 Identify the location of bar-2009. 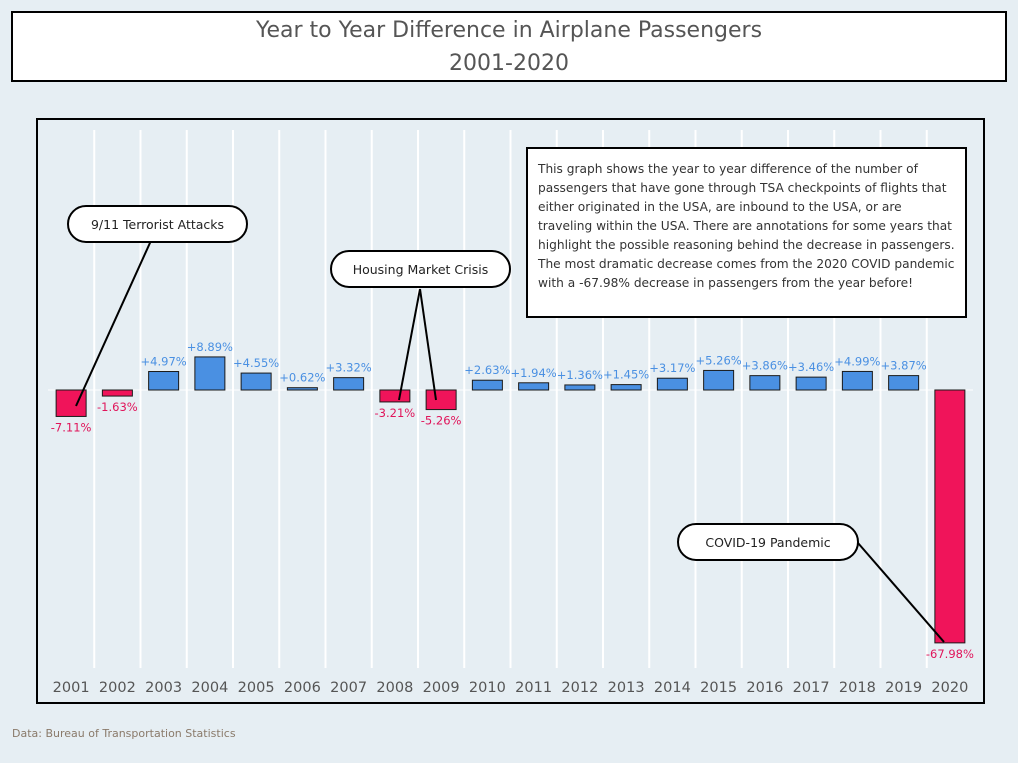
(441, 400).